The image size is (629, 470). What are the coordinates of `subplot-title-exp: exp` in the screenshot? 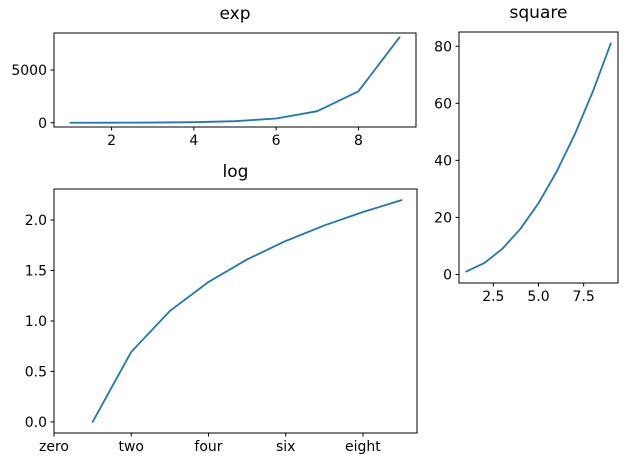 It's located at (235, 14).